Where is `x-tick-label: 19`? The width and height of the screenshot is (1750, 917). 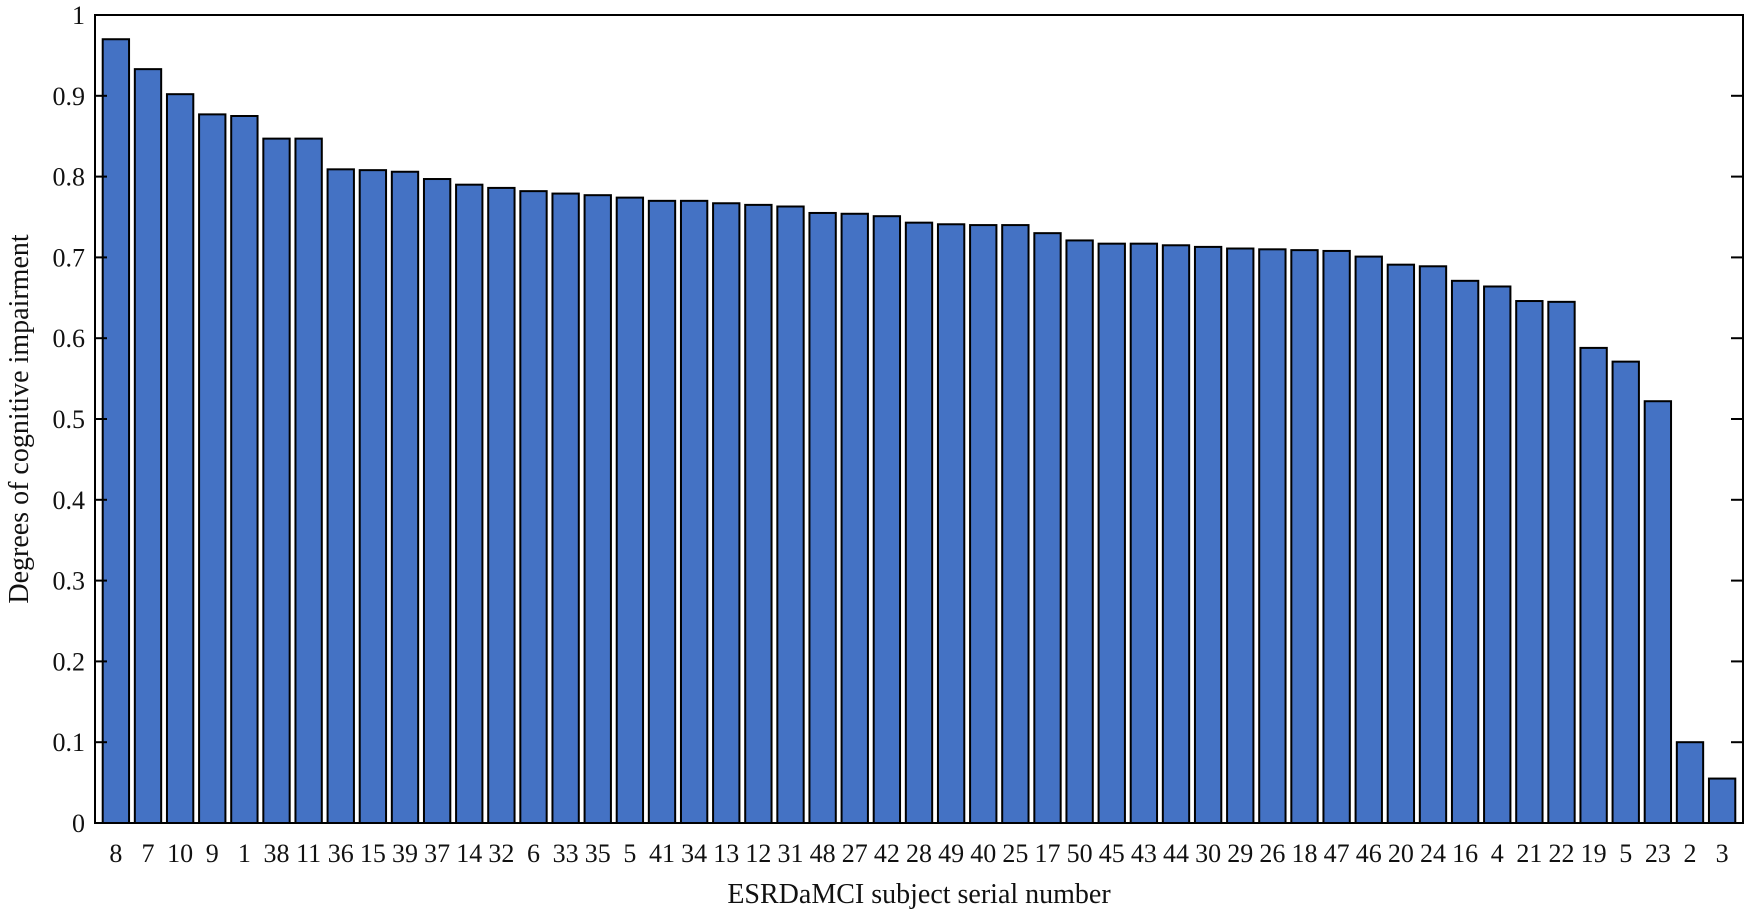 x-tick-label: 19 is located at coordinates (1594, 853).